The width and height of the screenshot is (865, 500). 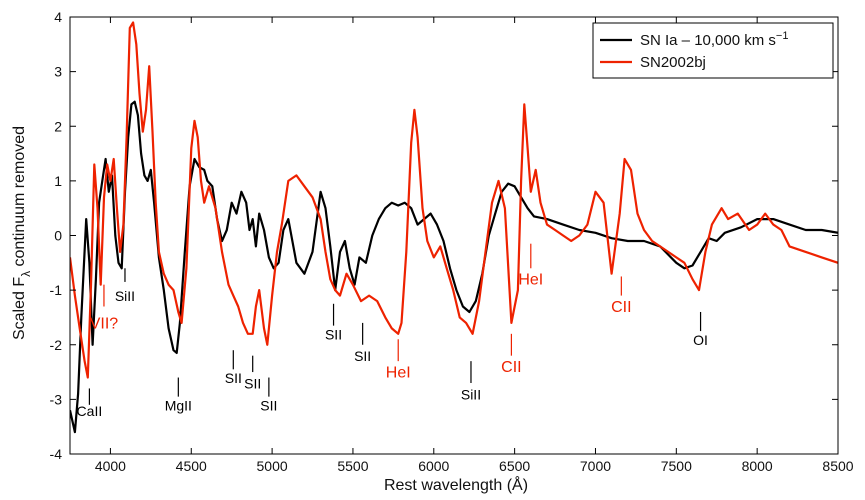 I want to click on y-tick-label: -2, so click(x=56, y=345).